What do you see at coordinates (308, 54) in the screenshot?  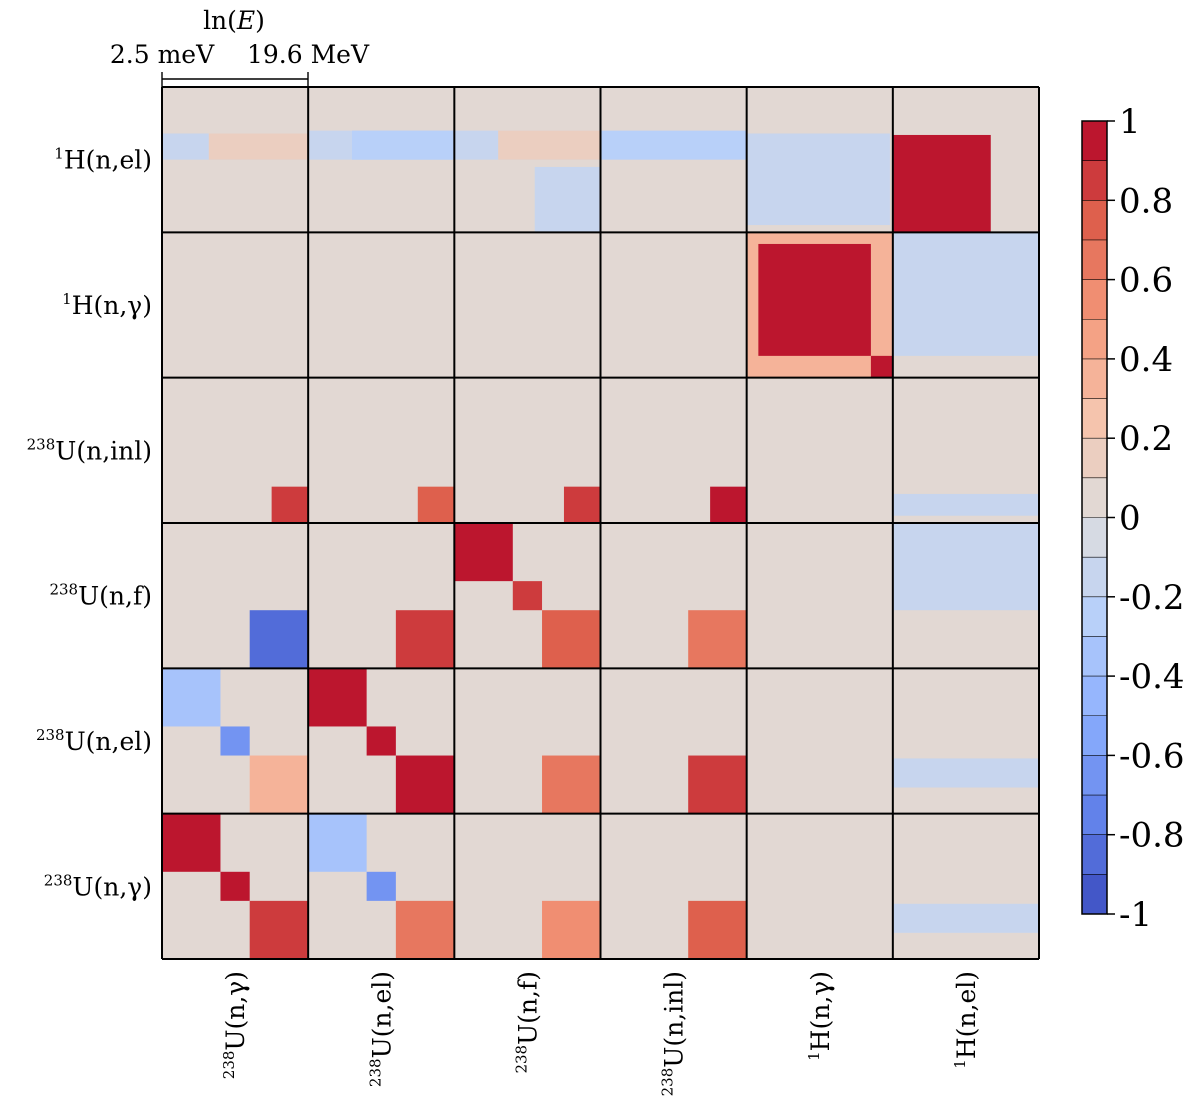 I see `energy-max-label: 19.6 MeV` at bounding box center [308, 54].